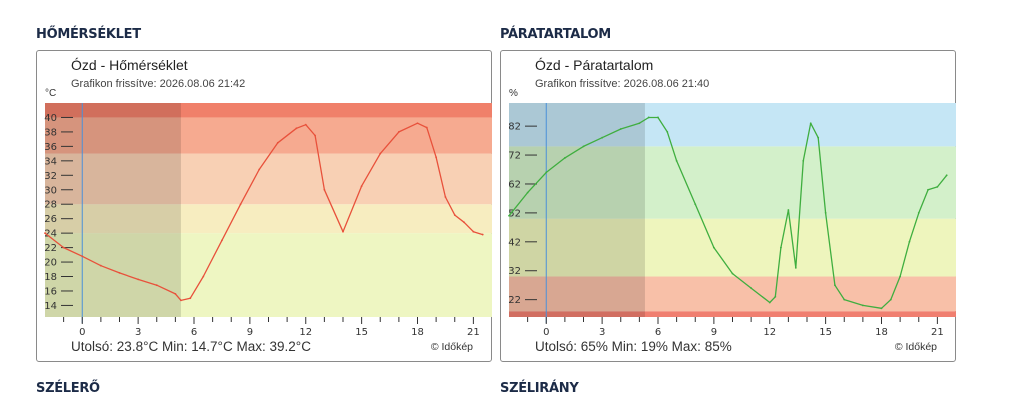 The height and width of the screenshot is (400, 1024). Describe the element at coordinates (594, 65) in the screenshot. I see `chart-title: Ózd - Páratartalom` at that location.